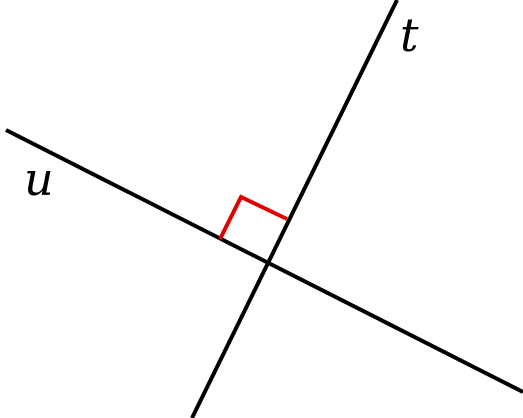 This screenshot has height=418, width=523. Describe the element at coordinates (39, 179) in the screenshot. I see `line-u-label: u` at that location.